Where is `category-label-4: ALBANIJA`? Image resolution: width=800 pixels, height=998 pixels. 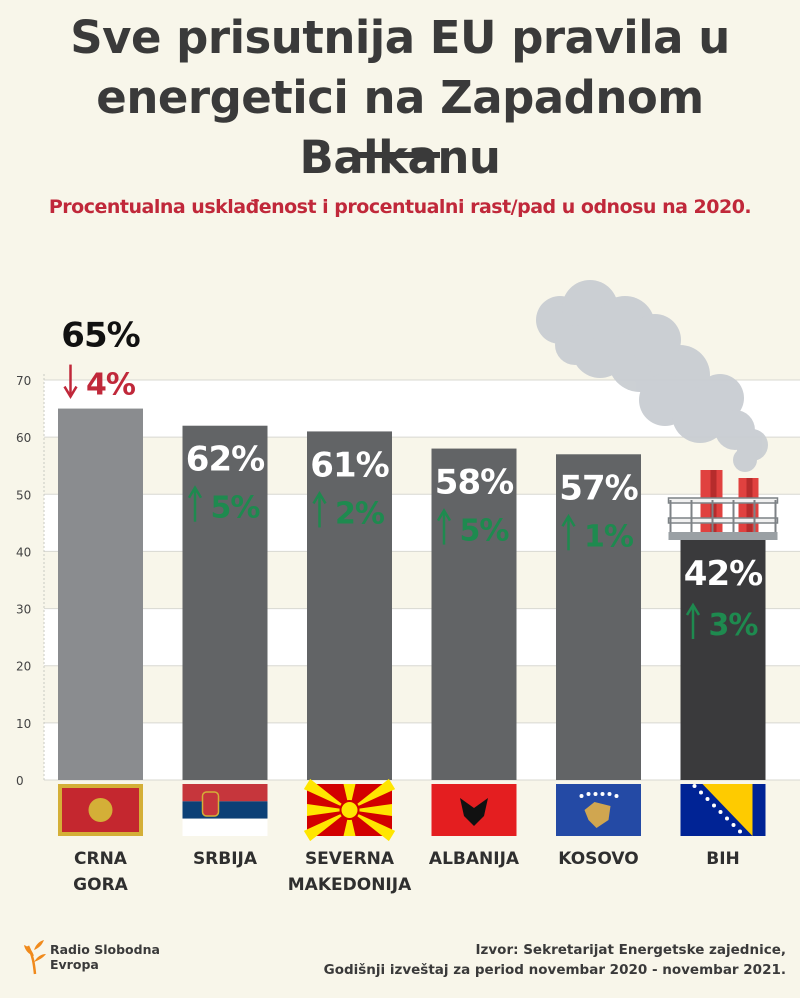
category-label-4: ALBANIJA is located at coordinates (474, 859).